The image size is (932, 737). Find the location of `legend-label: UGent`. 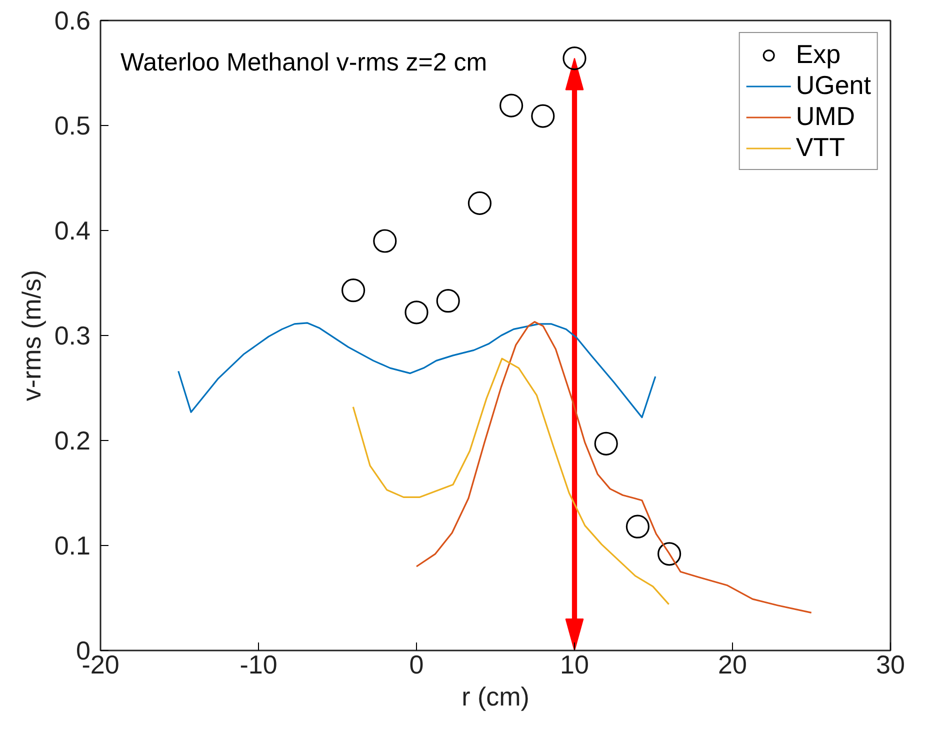

legend-label: UGent is located at coordinates (833, 85).